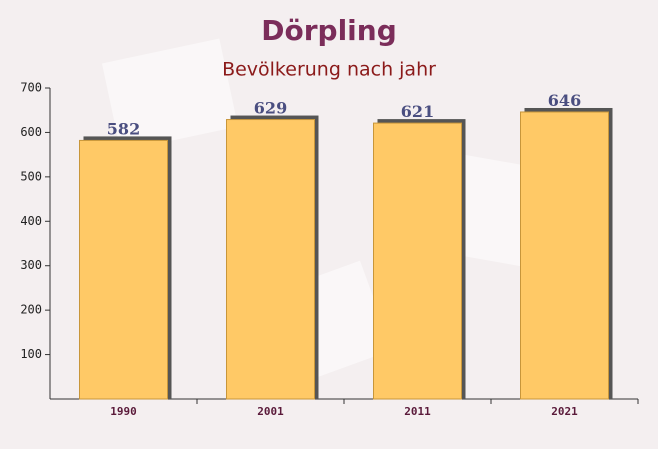 This screenshot has height=449, width=658. I want to click on decoration, so click(170, 95).